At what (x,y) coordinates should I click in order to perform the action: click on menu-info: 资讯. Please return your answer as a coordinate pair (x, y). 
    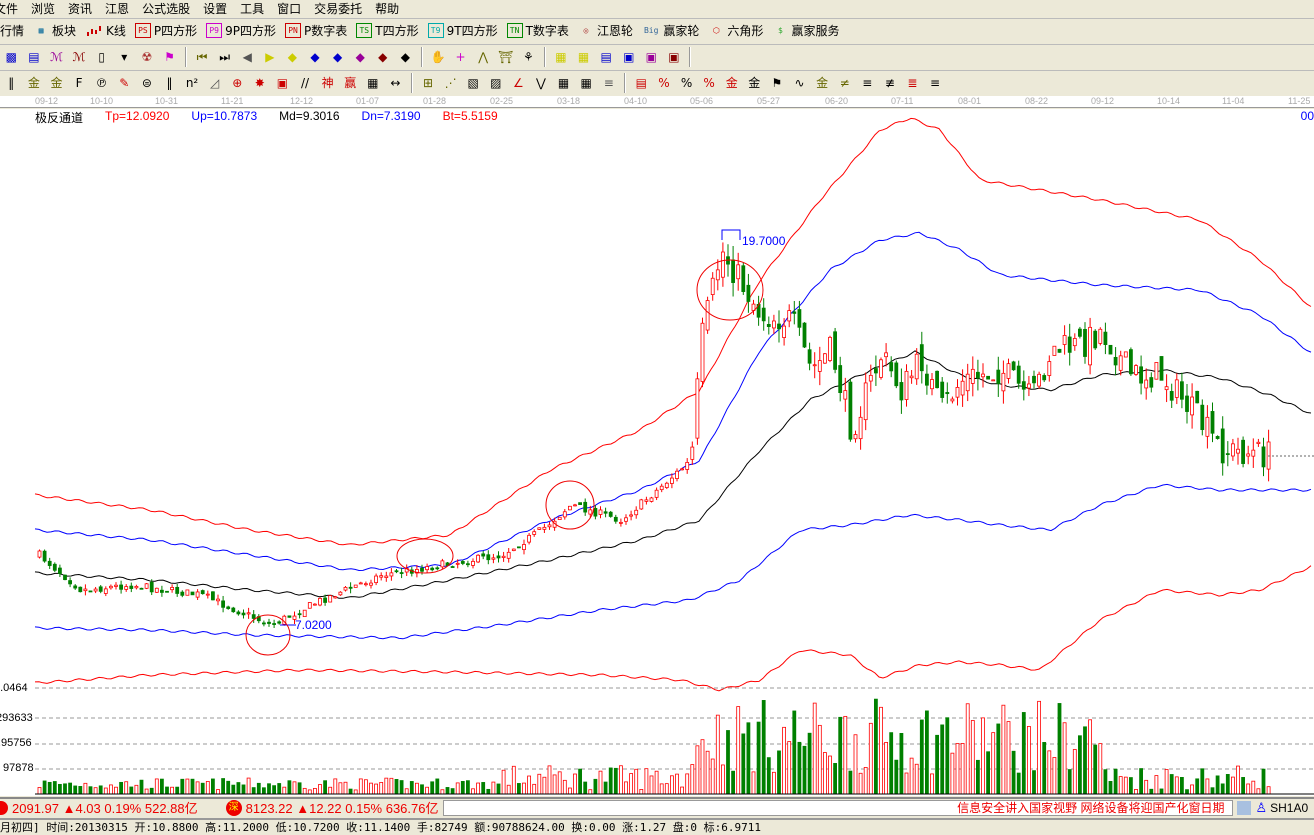
    Looking at the image, I should click on (80, 8).